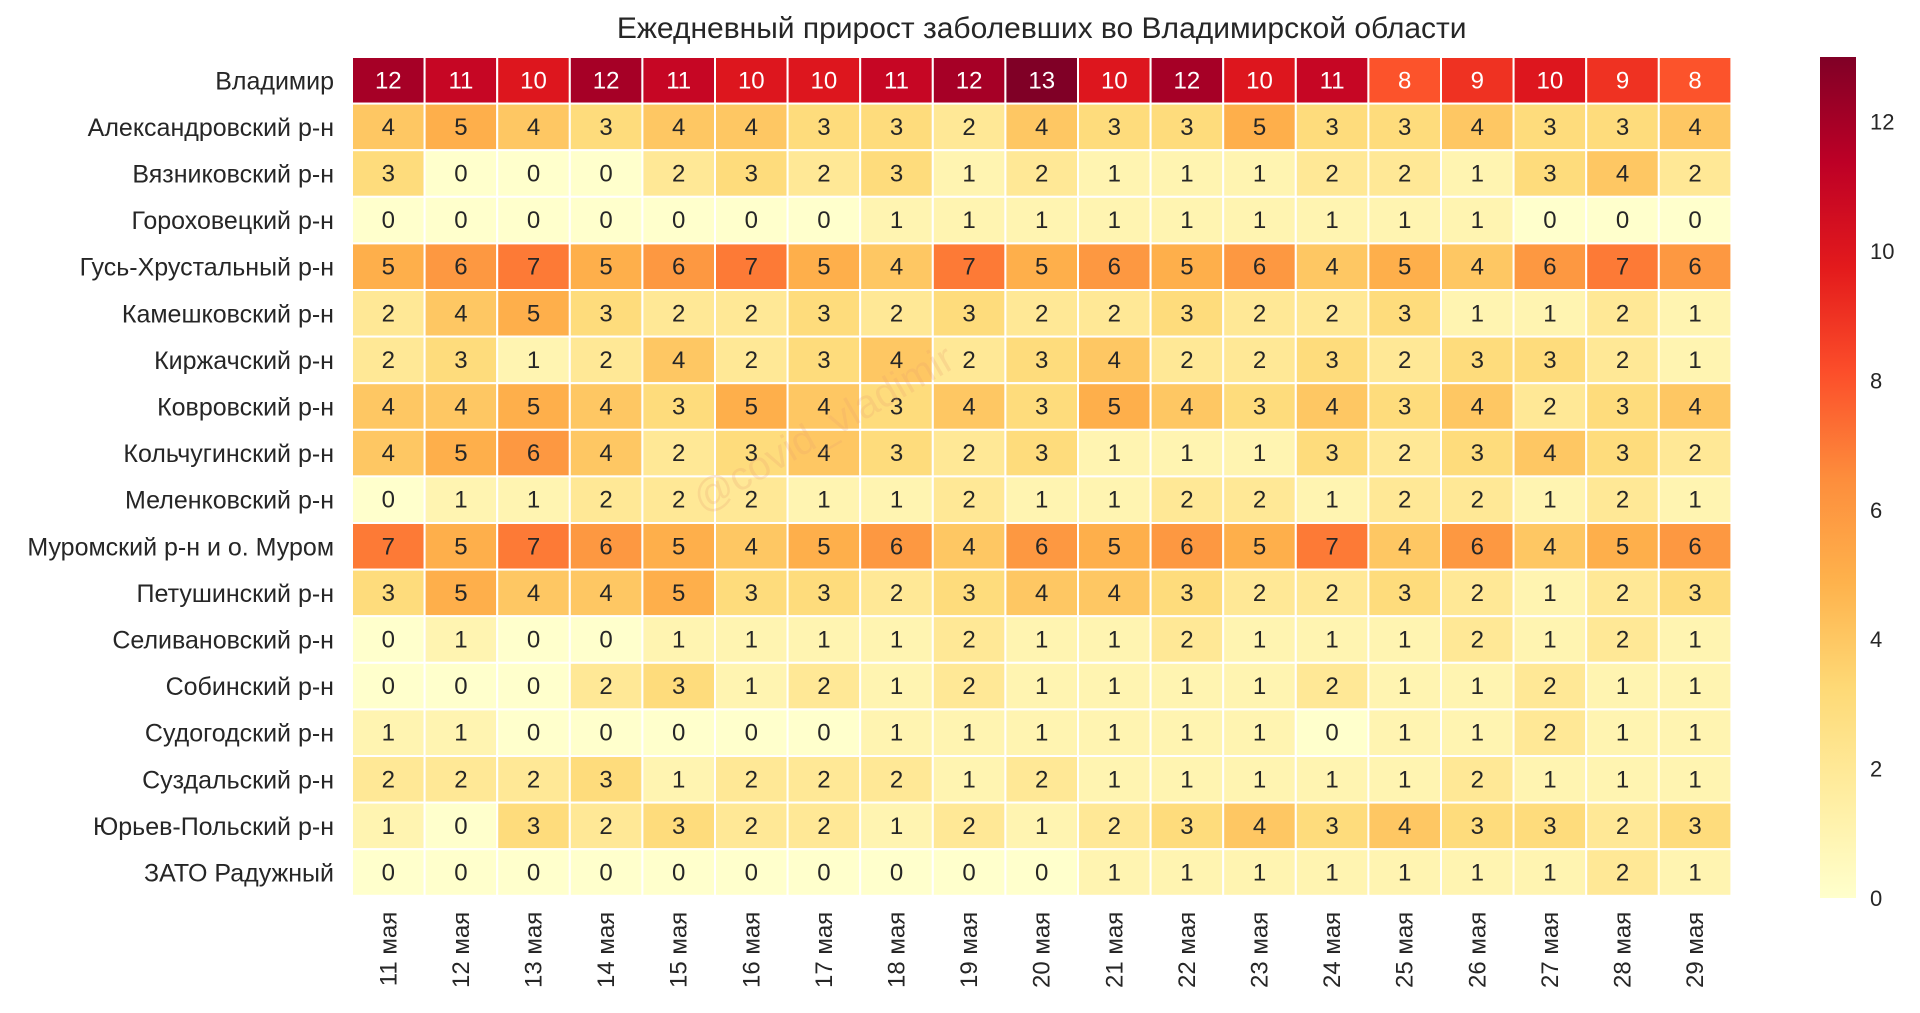 Image resolution: width=1920 pixels, height=1013 pixels. Describe the element at coordinates (228, 314) in the screenshot. I see `row-label: Камешковский р-н` at that location.